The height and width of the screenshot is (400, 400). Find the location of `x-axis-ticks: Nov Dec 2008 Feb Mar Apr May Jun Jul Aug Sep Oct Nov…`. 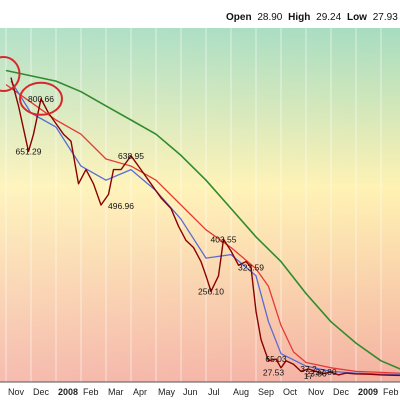

x-axis-ticks: Nov Dec 2008 Feb Mar Apr May Jun Jul Aug Sep Oct Nov… is located at coordinates (203, 392).